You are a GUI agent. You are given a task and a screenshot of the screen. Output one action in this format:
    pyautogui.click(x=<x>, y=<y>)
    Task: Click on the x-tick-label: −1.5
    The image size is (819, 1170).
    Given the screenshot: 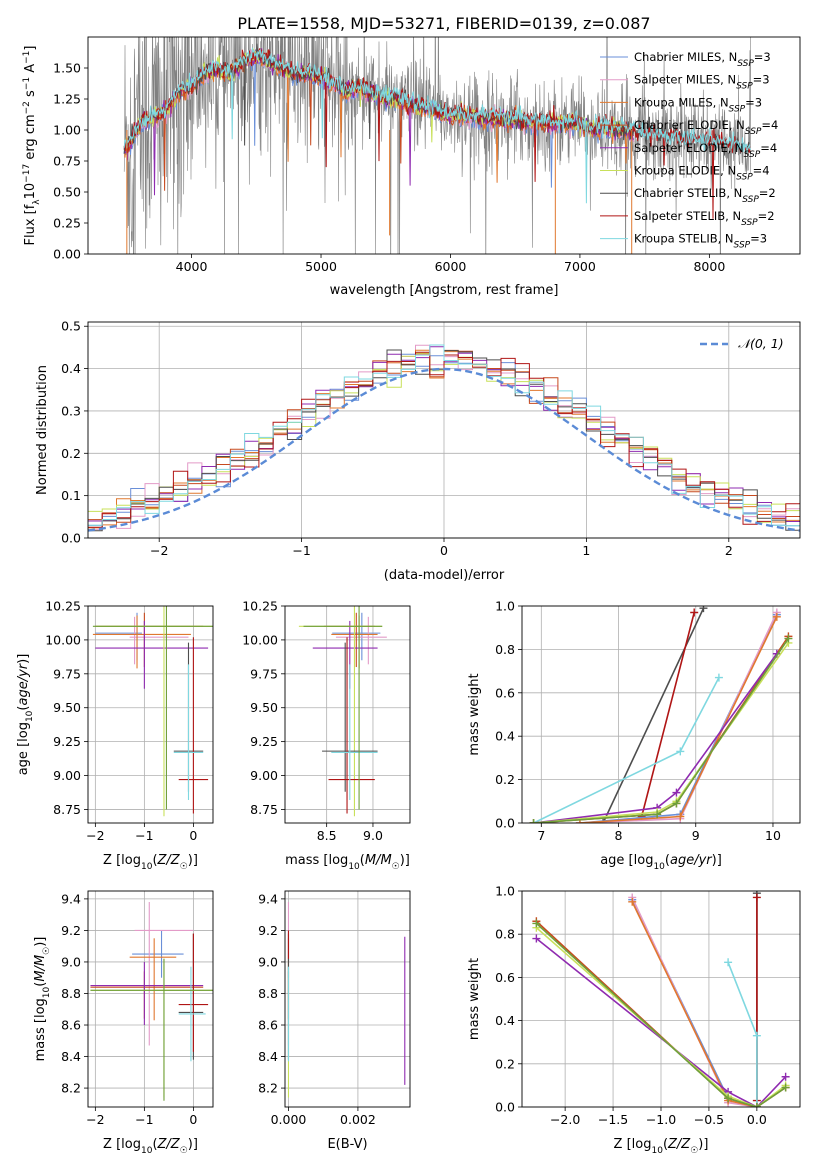 What is the action you would take?
    pyautogui.click(x=613, y=1119)
    